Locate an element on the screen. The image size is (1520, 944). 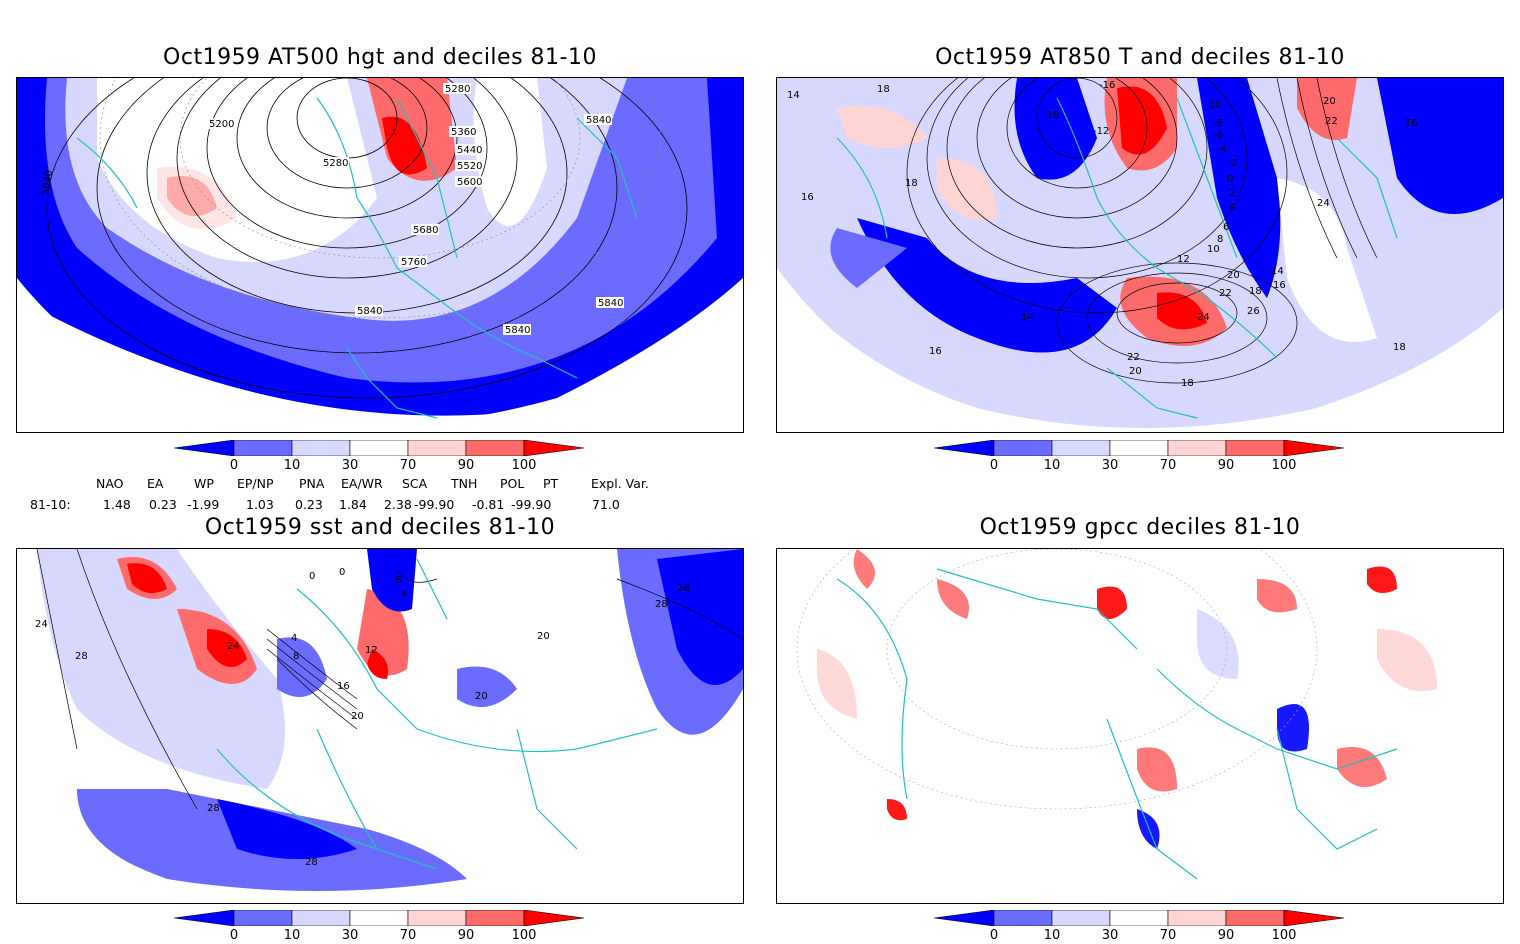
index-value: 1.03 is located at coordinates (260, 504).